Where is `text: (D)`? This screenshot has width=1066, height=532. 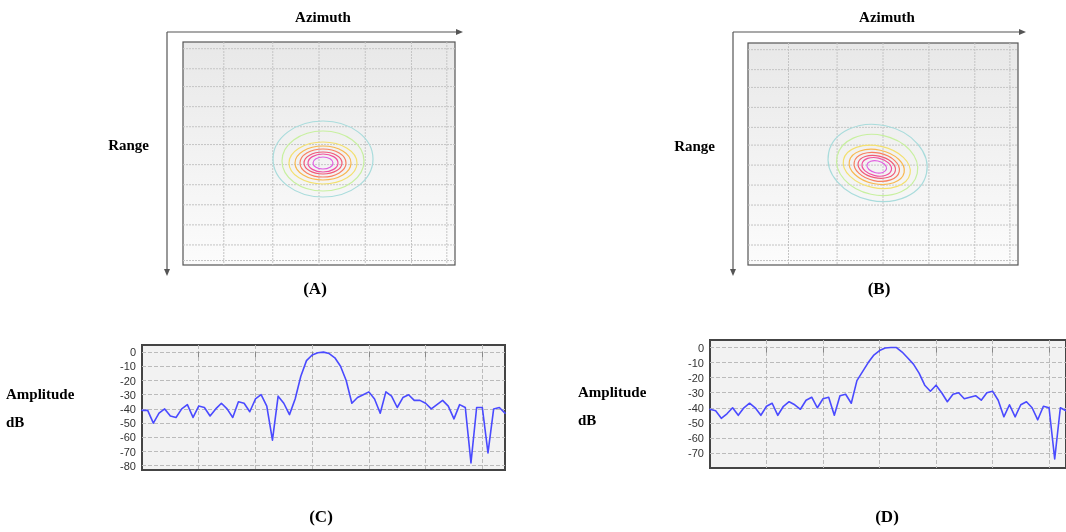 text: (D) is located at coordinates (887, 516).